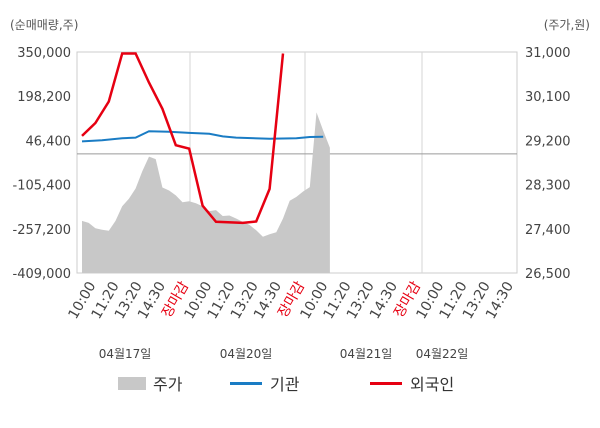  I want to click on right-tick-label: 29,200, so click(548, 141).